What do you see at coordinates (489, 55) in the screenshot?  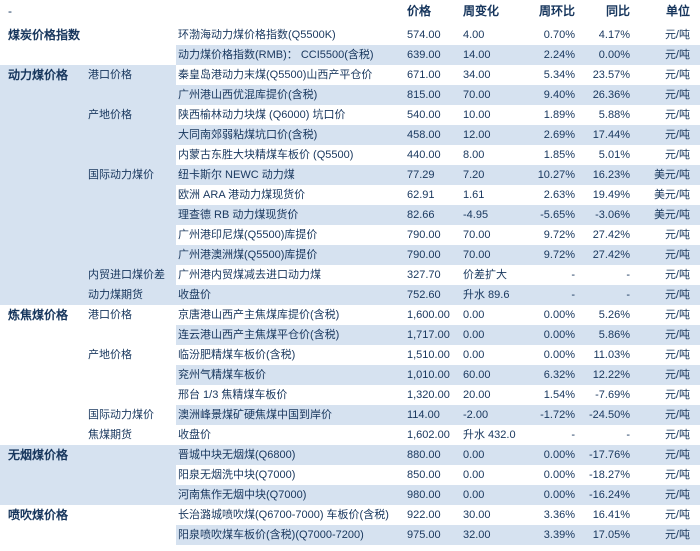 I see `cell-week-change: 14.00` at bounding box center [489, 55].